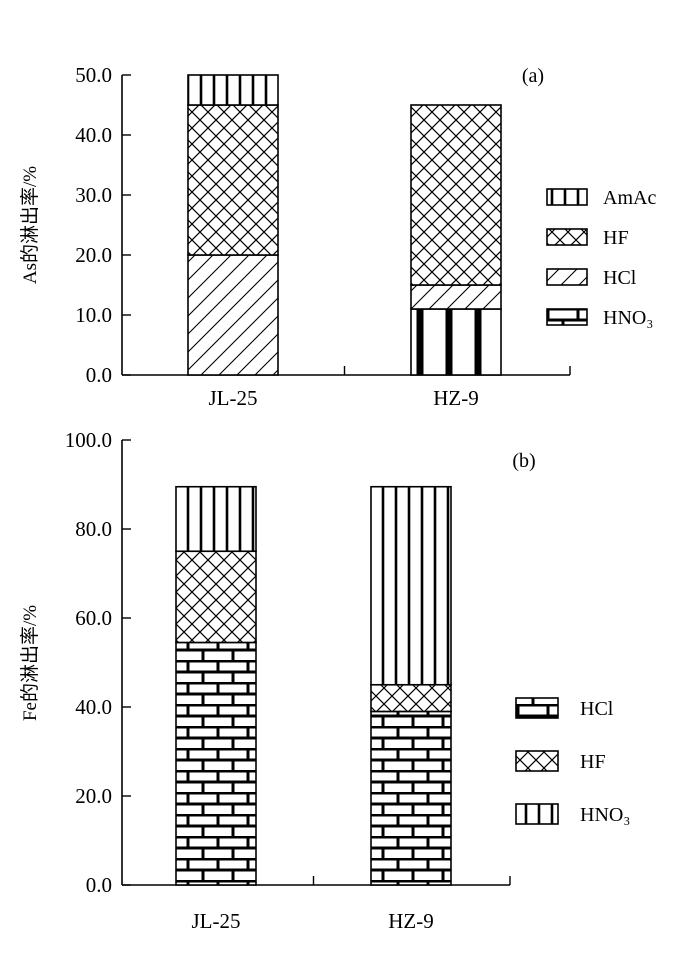 The height and width of the screenshot is (958, 700). What do you see at coordinates (629, 198) in the screenshot?
I see `legend-label: AmAc` at bounding box center [629, 198].